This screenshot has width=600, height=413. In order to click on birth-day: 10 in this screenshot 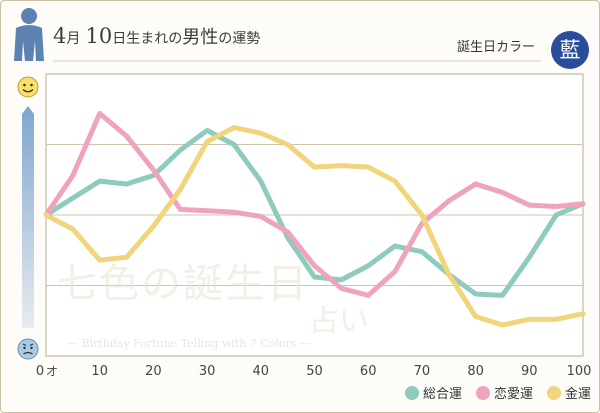, I will do `click(99, 36)`.